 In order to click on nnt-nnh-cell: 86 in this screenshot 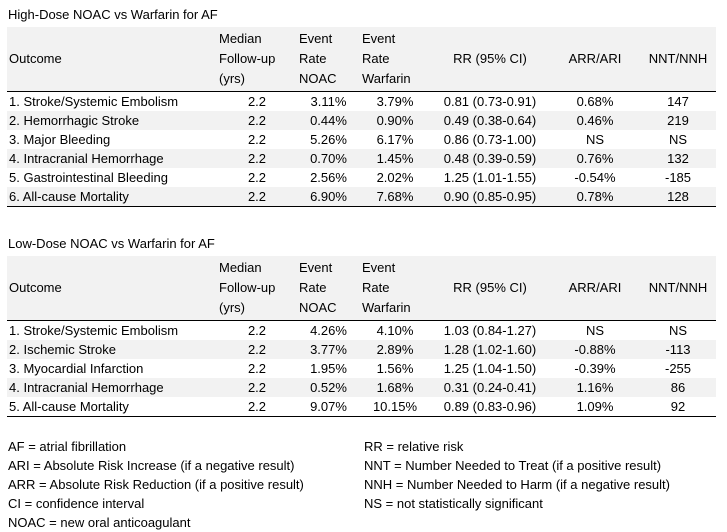, I will do `click(678, 387)`.